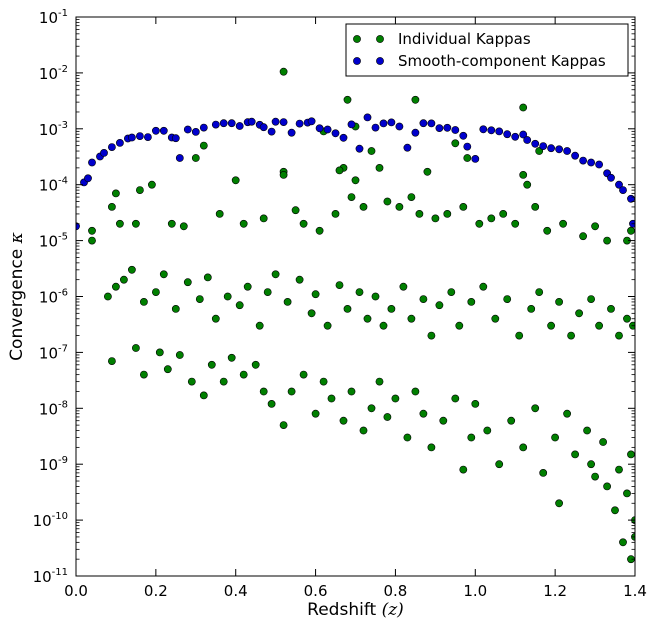 The image size is (653, 626). Describe the element at coordinates (395, 591) in the screenshot. I see `x-tick-label: 0.8` at that location.